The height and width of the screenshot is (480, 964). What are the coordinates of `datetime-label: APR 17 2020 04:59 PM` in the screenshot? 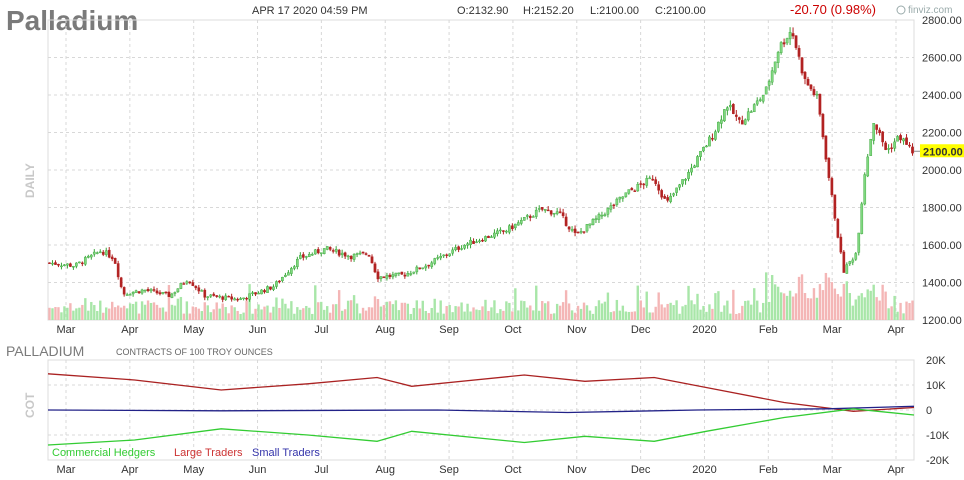 It's located at (310, 11).